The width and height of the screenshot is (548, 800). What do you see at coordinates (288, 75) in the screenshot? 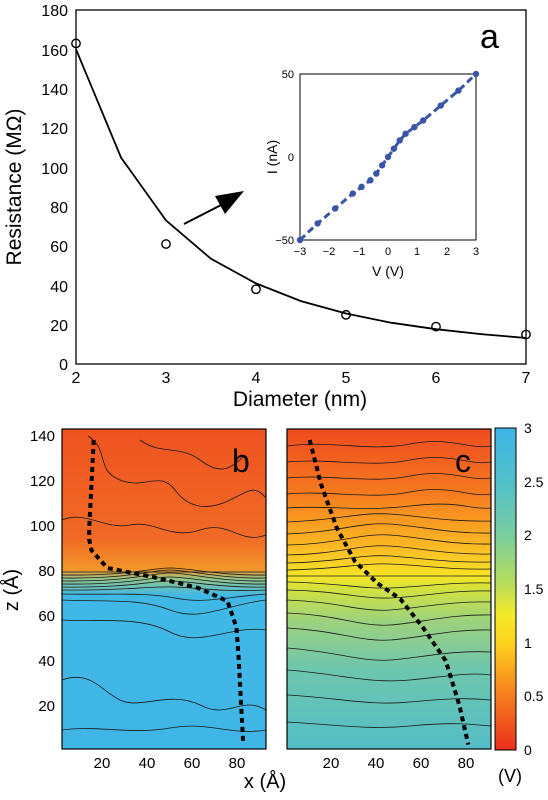
I see `inset-ytick: 50` at bounding box center [288, 75].